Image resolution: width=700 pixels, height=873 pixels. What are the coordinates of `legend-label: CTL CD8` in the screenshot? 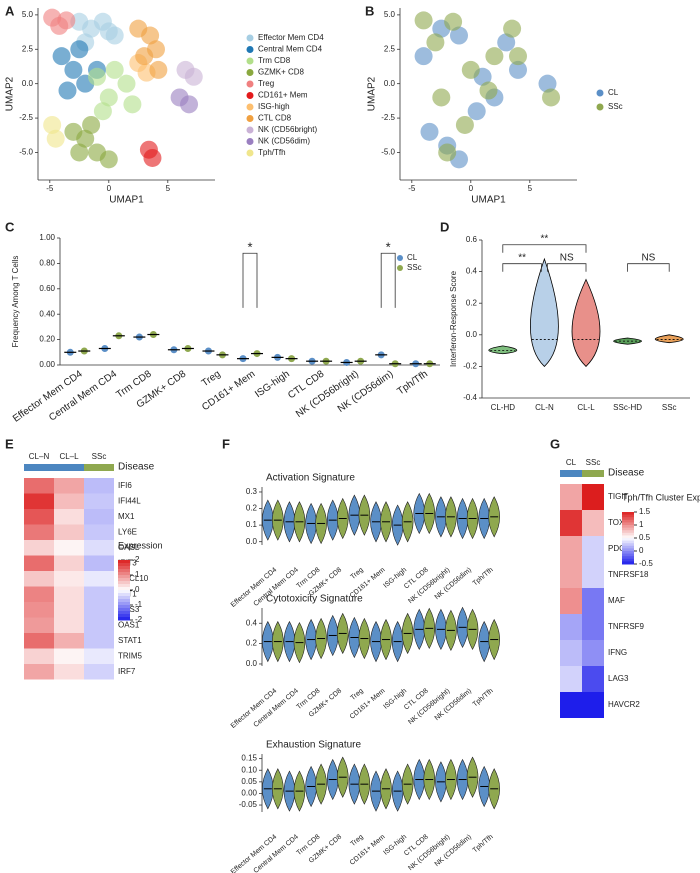 It's located at (275, 118).